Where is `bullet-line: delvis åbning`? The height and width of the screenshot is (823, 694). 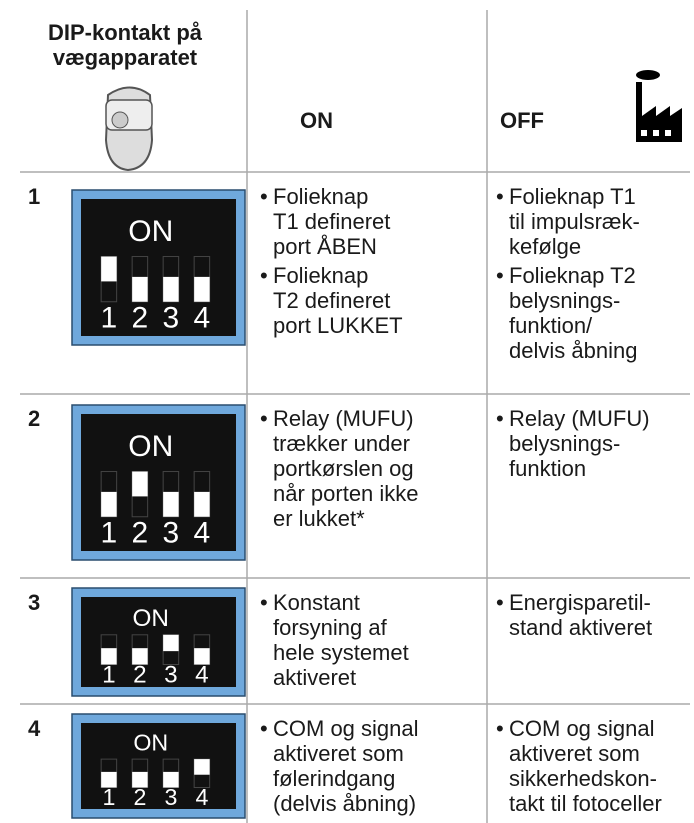
bullet-line: delvis åbning is located at coordinates (573, 350).